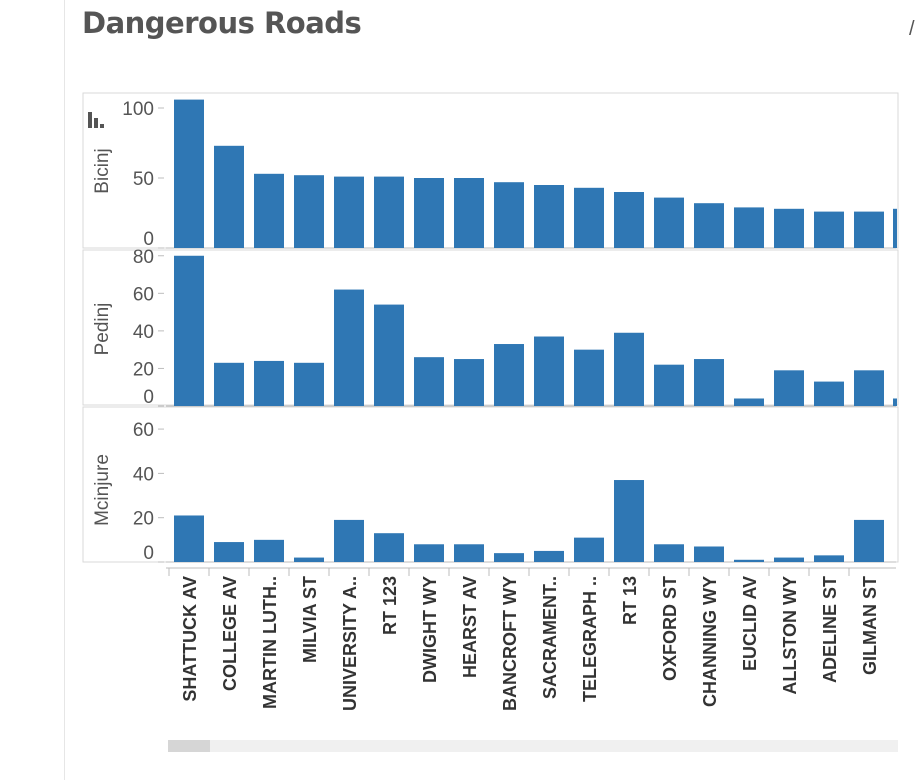  Describe the element at coordinates (148, 397) in the screenshot. I see `y-tick-label-pedinj-0: 0` at that location.